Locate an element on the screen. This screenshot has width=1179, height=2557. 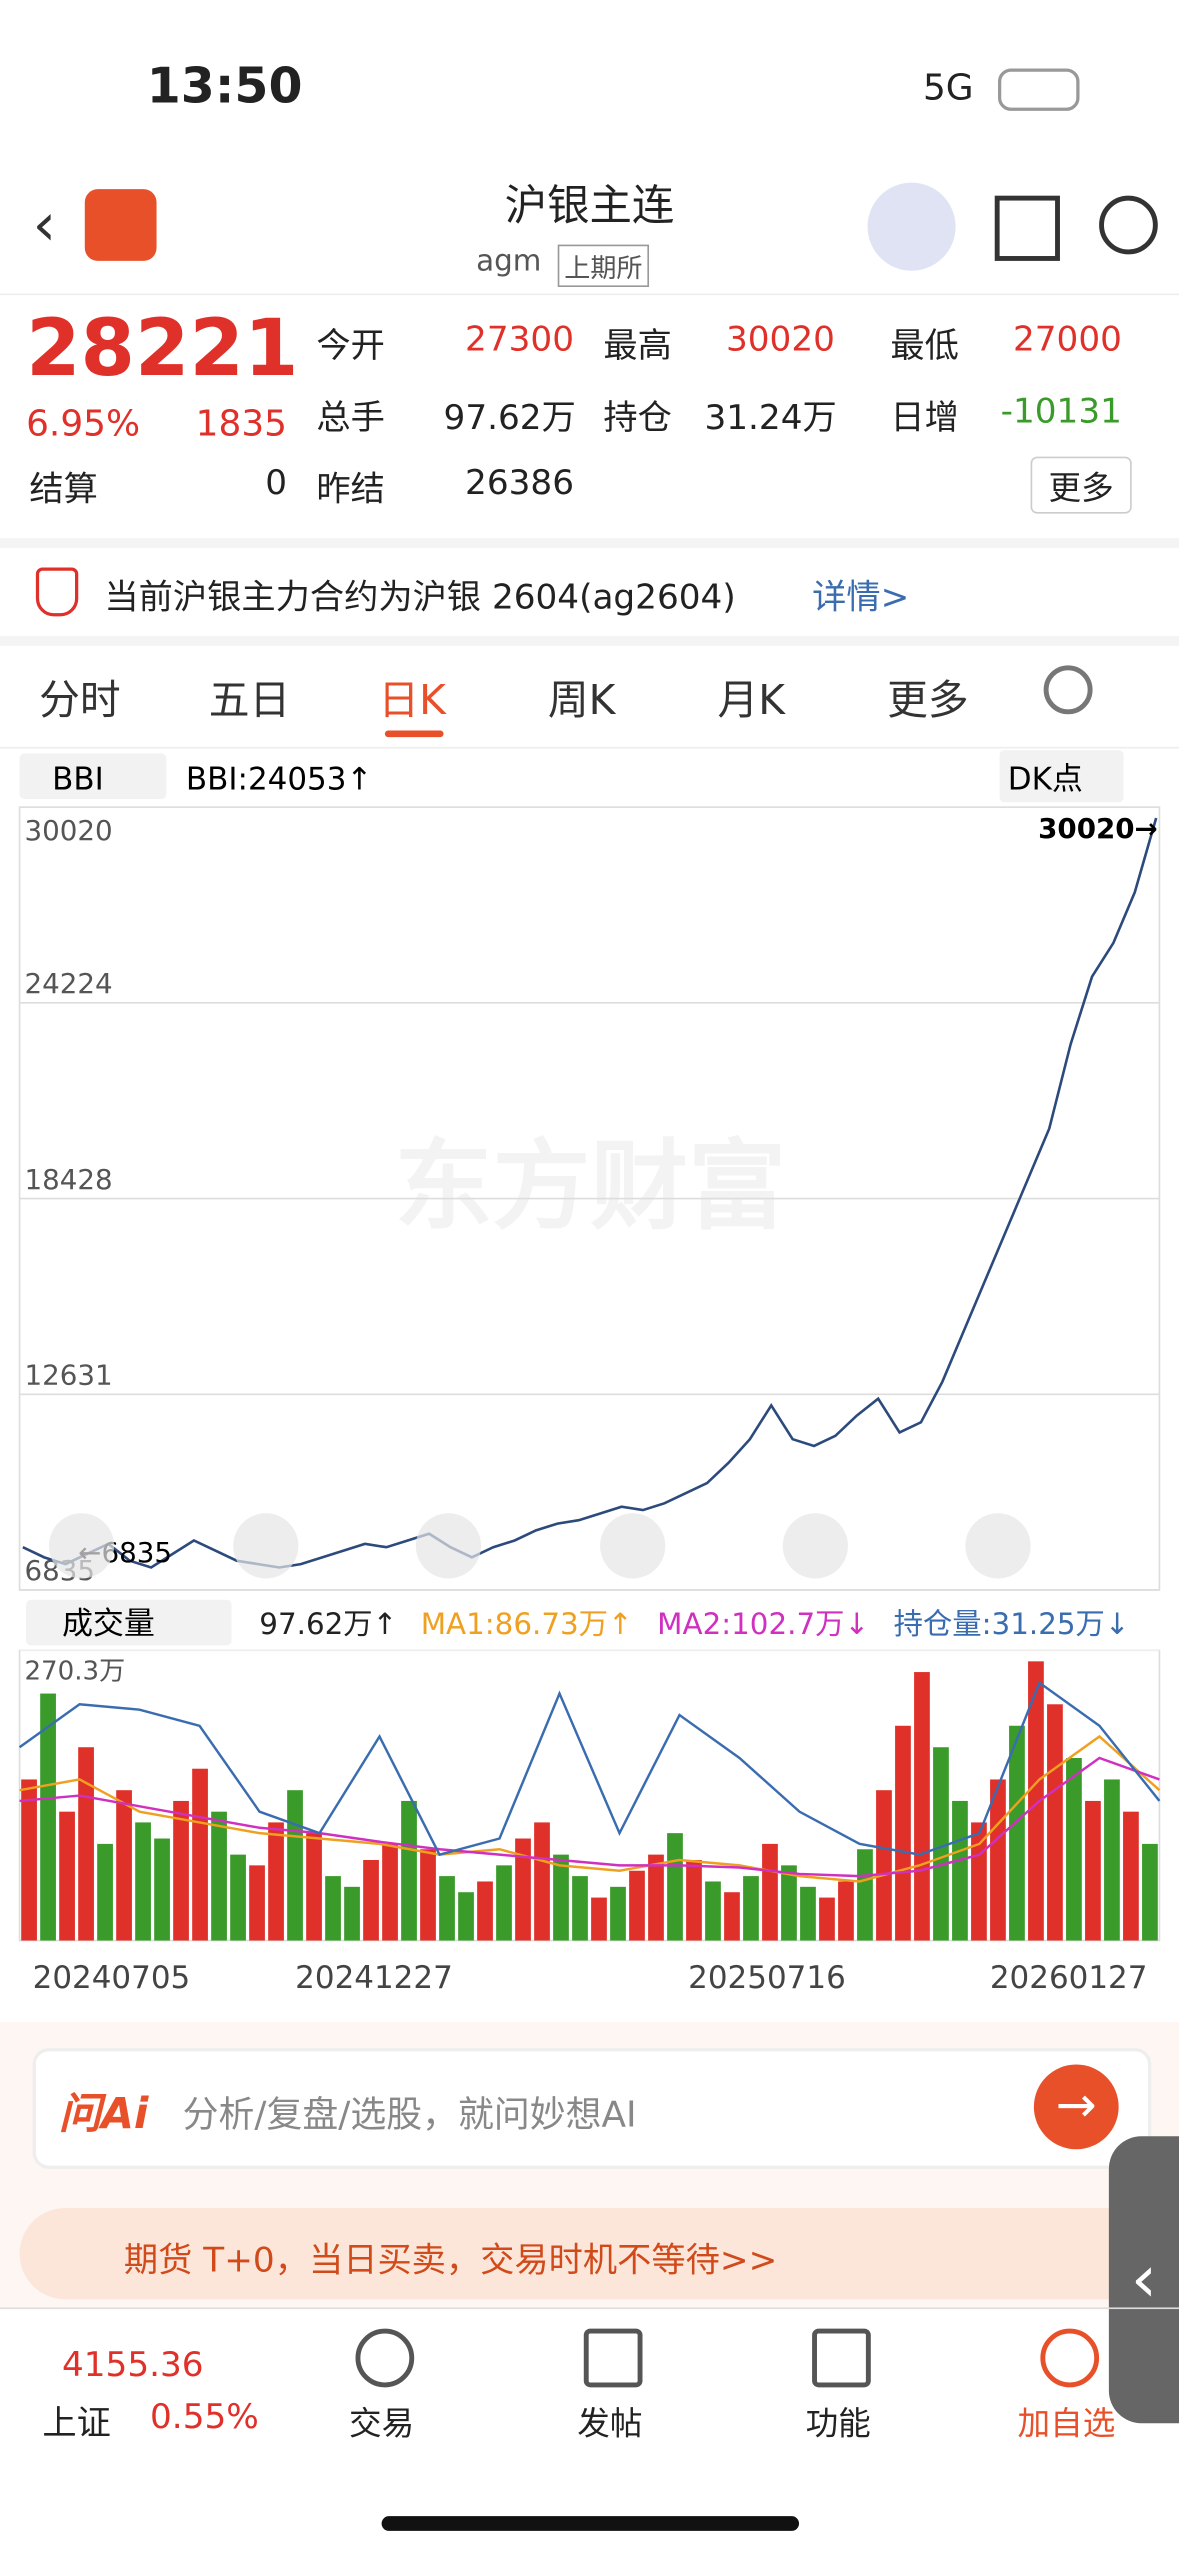
side-tab: ‹ is located at coordinates (1143, 2280).